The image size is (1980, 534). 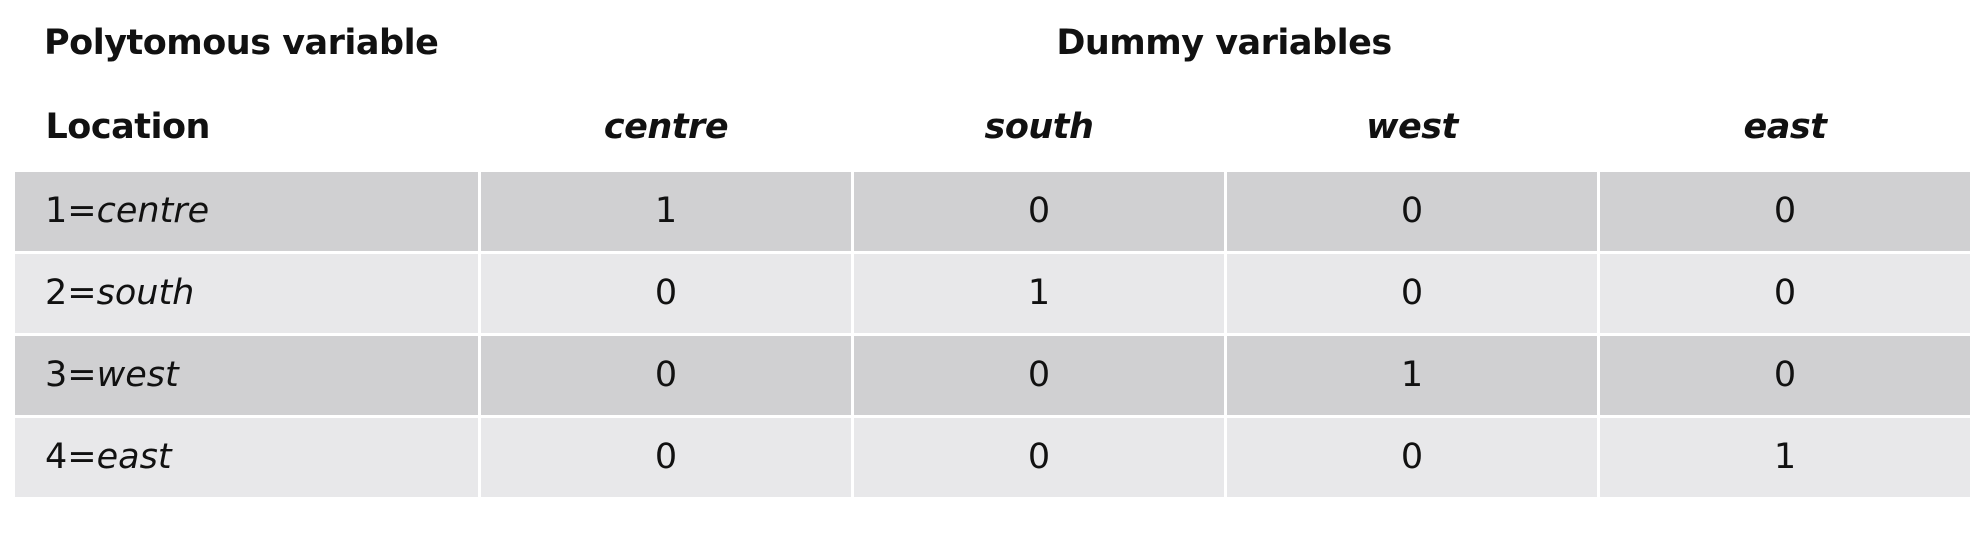 What do you see at coordinates (666, 128) in the screenshot?
I see `dummy-header-centre: centre` at bounding box center [666, 128].